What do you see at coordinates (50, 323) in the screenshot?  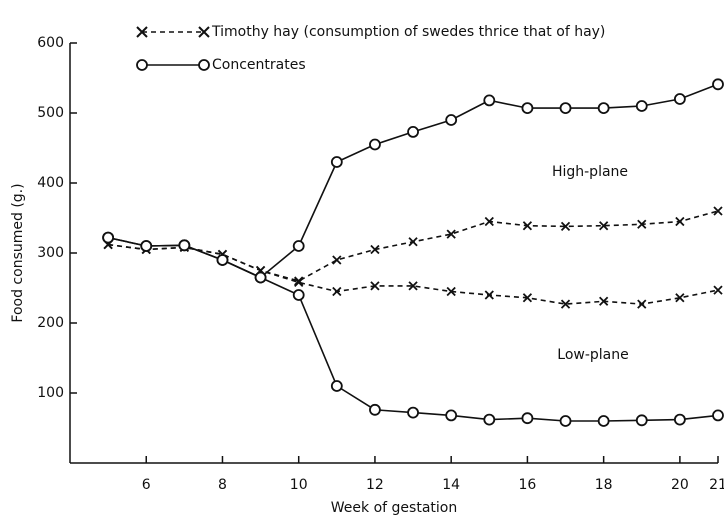 I see `y-tick-label: 200` at bounding box center [50, 323].